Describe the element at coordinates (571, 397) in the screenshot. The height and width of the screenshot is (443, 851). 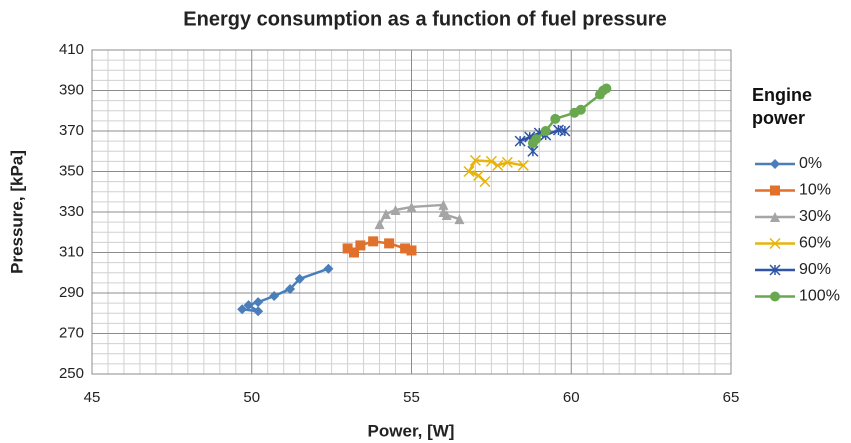
I see `x-tick-label: 60` at that location.